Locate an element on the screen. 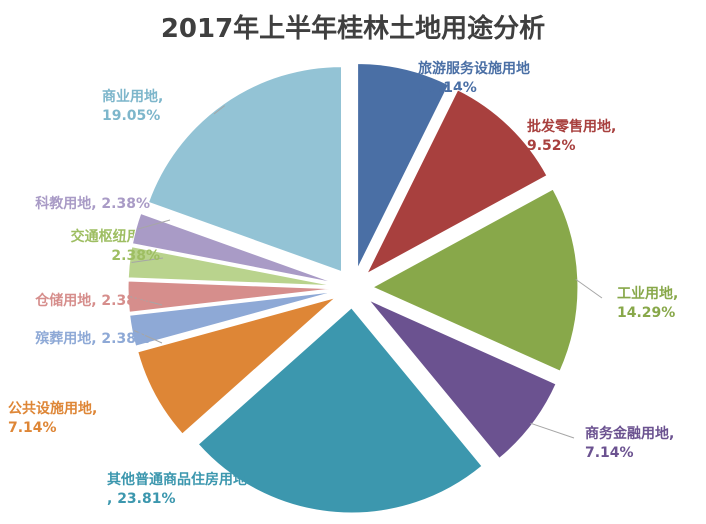  slice-label-7: 仓储用地, 2.38% is located at coordinates (92, 300).